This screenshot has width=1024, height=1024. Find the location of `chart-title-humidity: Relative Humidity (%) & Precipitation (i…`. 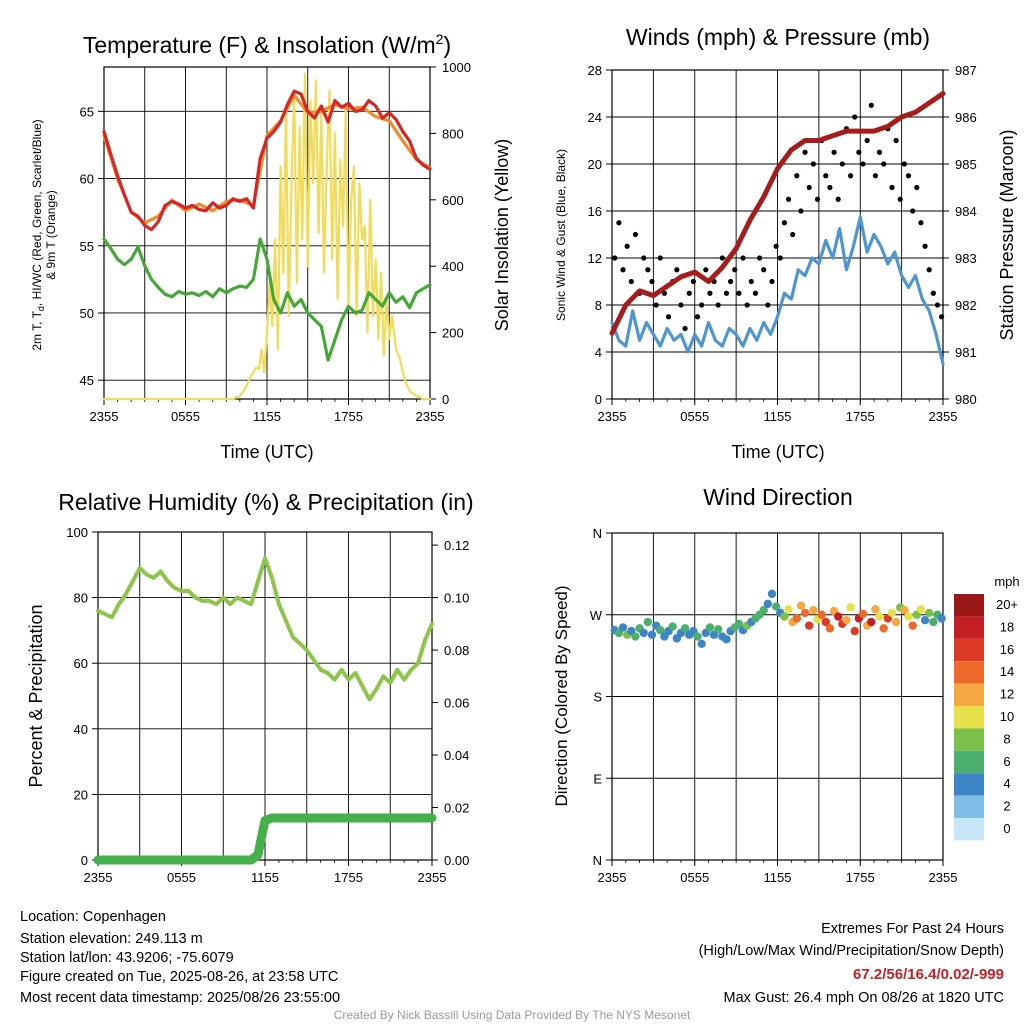

chart-title-humidity: Relative Humidity (%) & Precipitation (i… is located at coordinates (265, 502).